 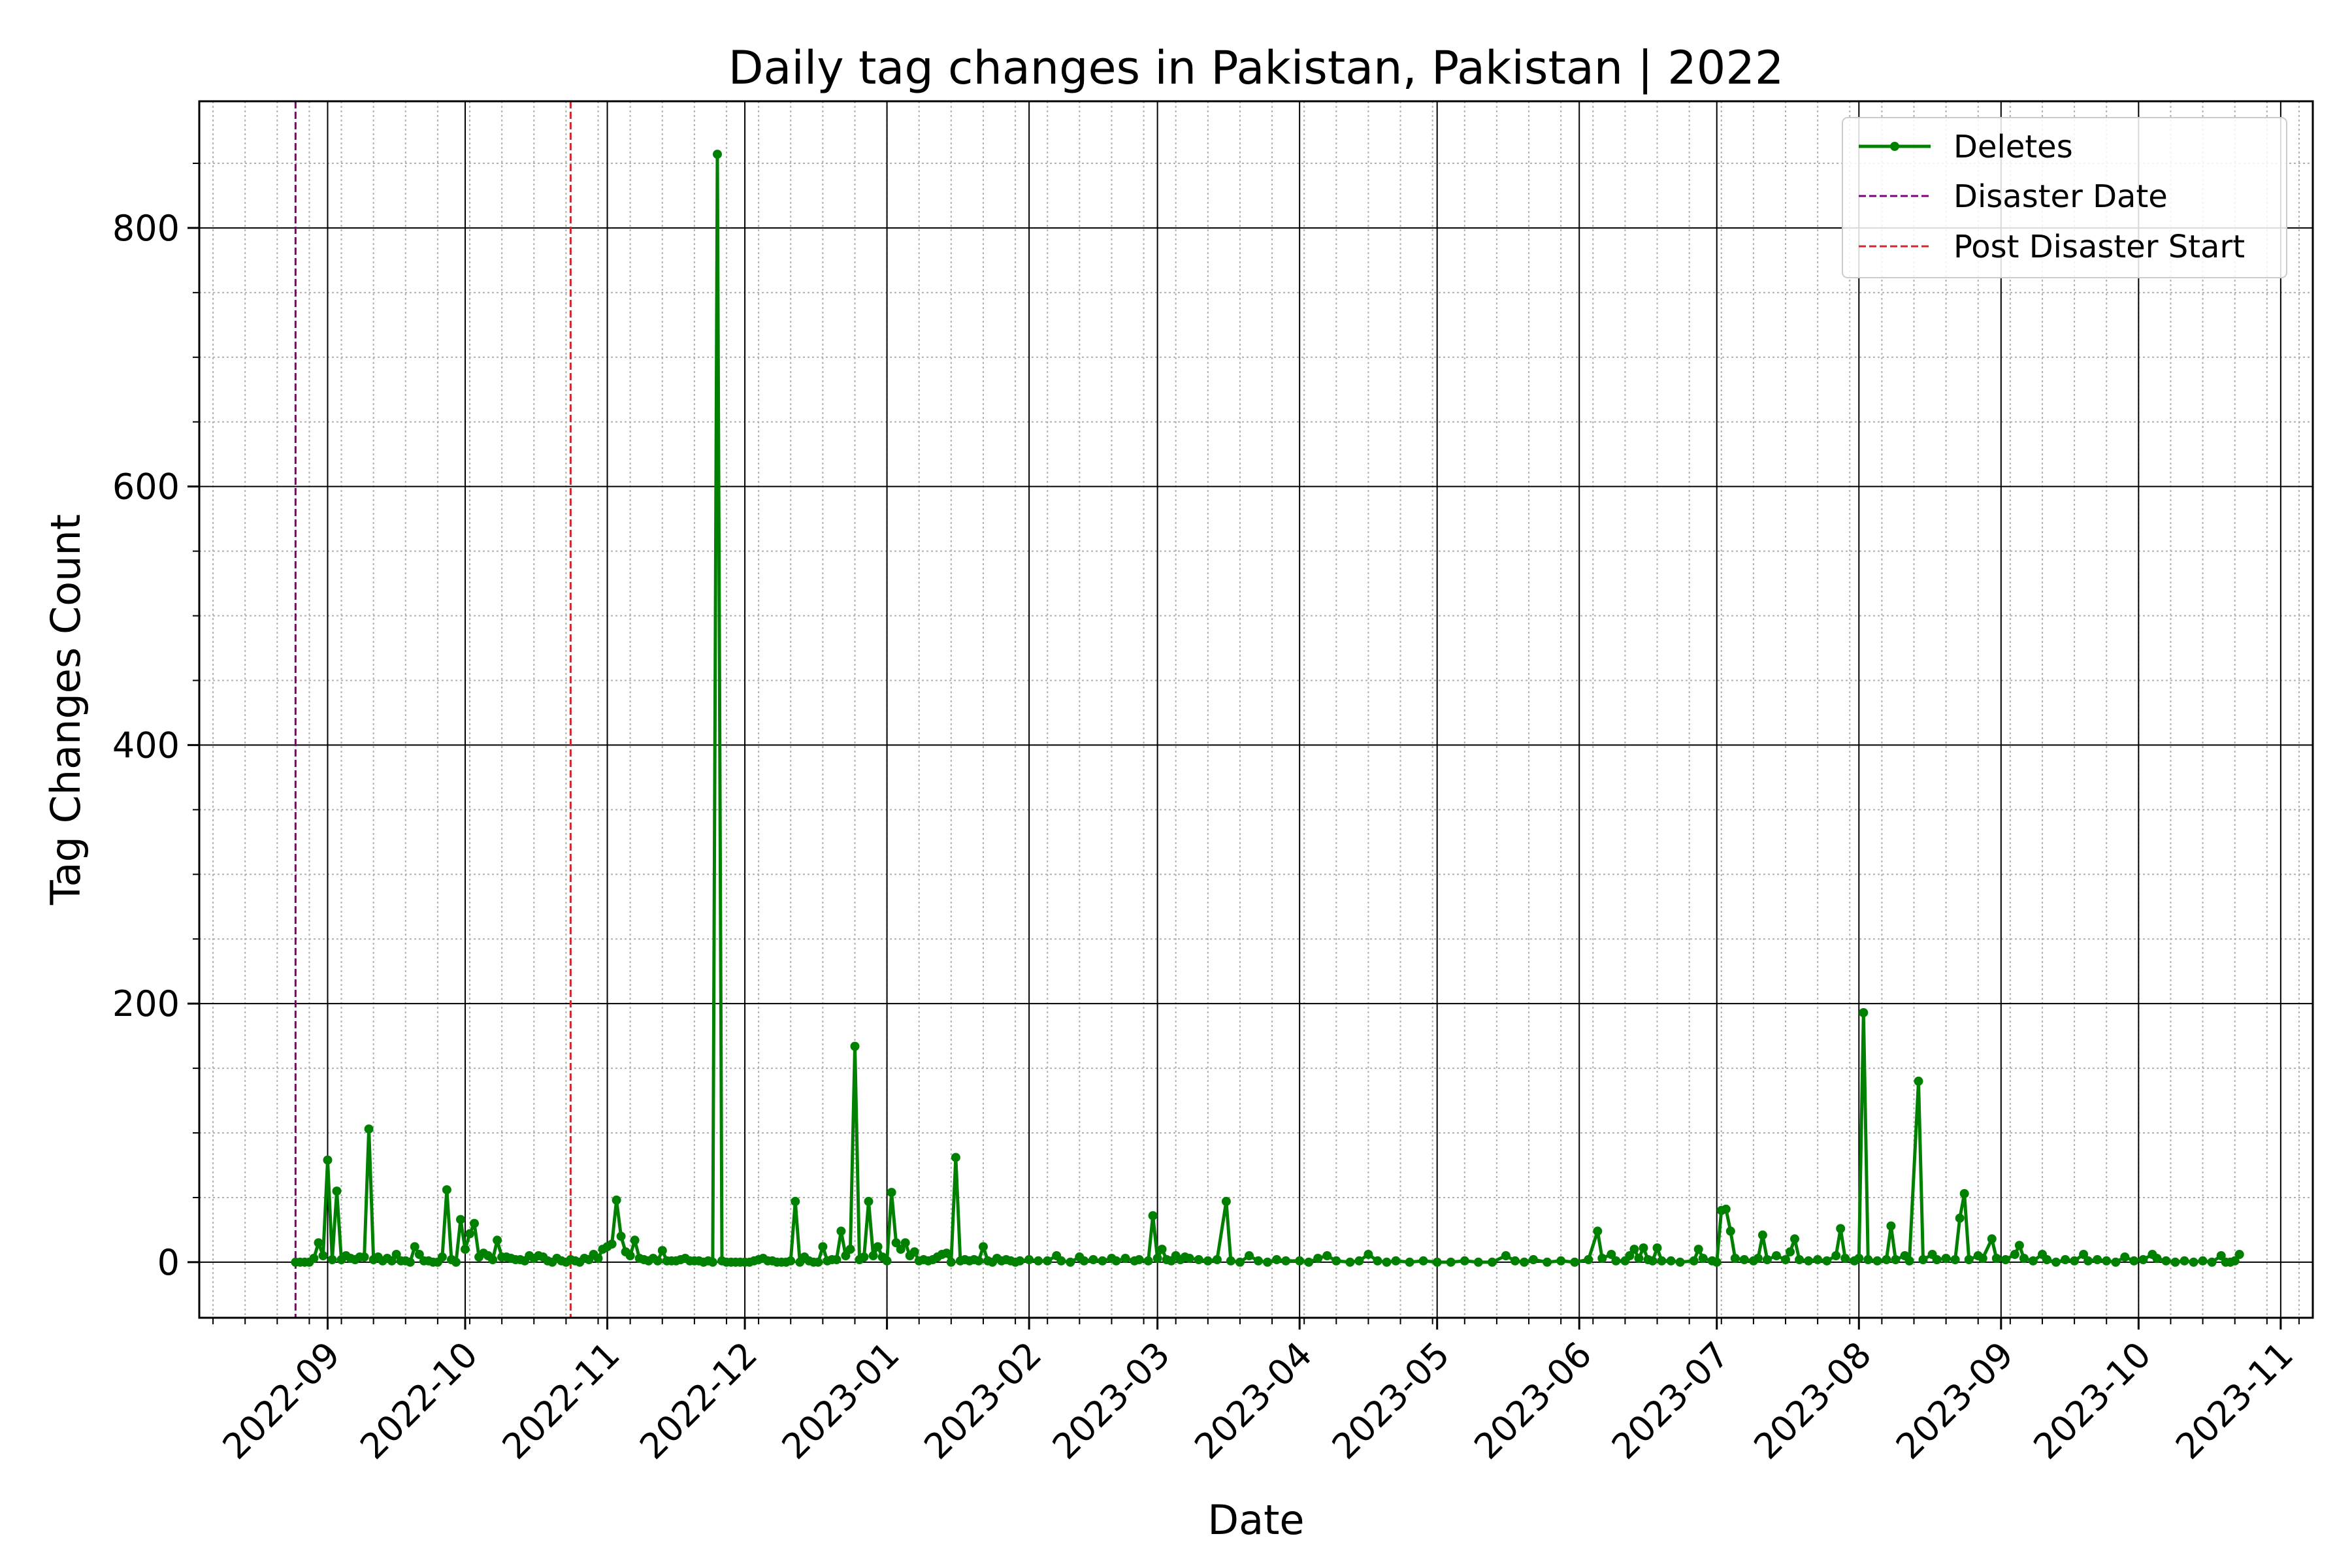 What do you see at coordinates (1812, 1400) in the screenshot?
I see `x-tick-label: 2023-08` at bounding box center [1812, 1400].